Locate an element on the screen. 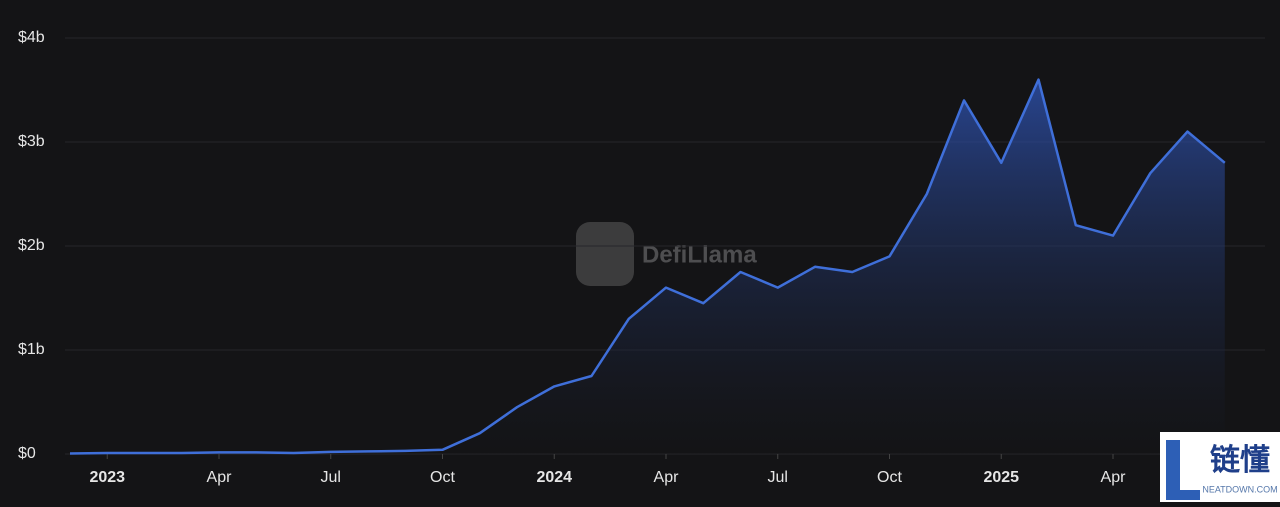 The image size is (1280, 507). x-tick-label: 2025 is located at coordinates (1001, 477).